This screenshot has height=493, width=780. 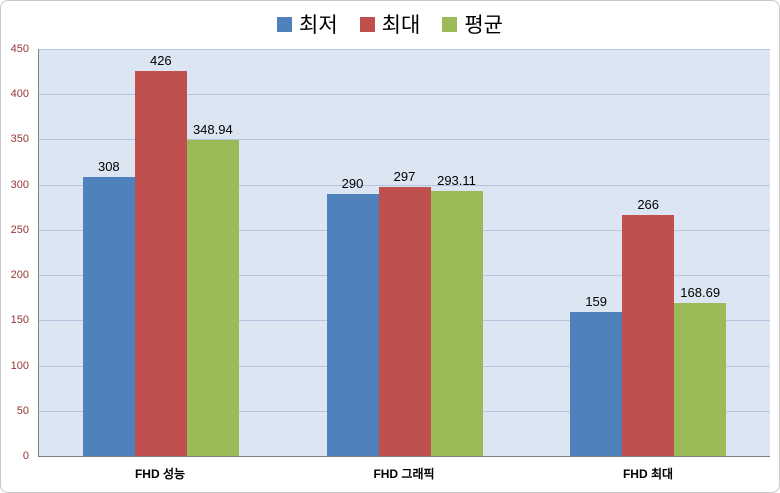 I want to click on y-axis: 0 50 100 150 200 250 300 350 400 450, so click(x=17, y=252).